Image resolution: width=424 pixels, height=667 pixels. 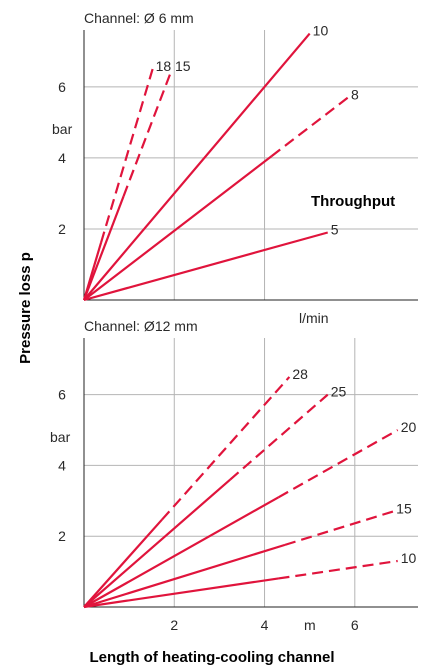 I want to click on series-label: 25, so click(x=339, y=392).